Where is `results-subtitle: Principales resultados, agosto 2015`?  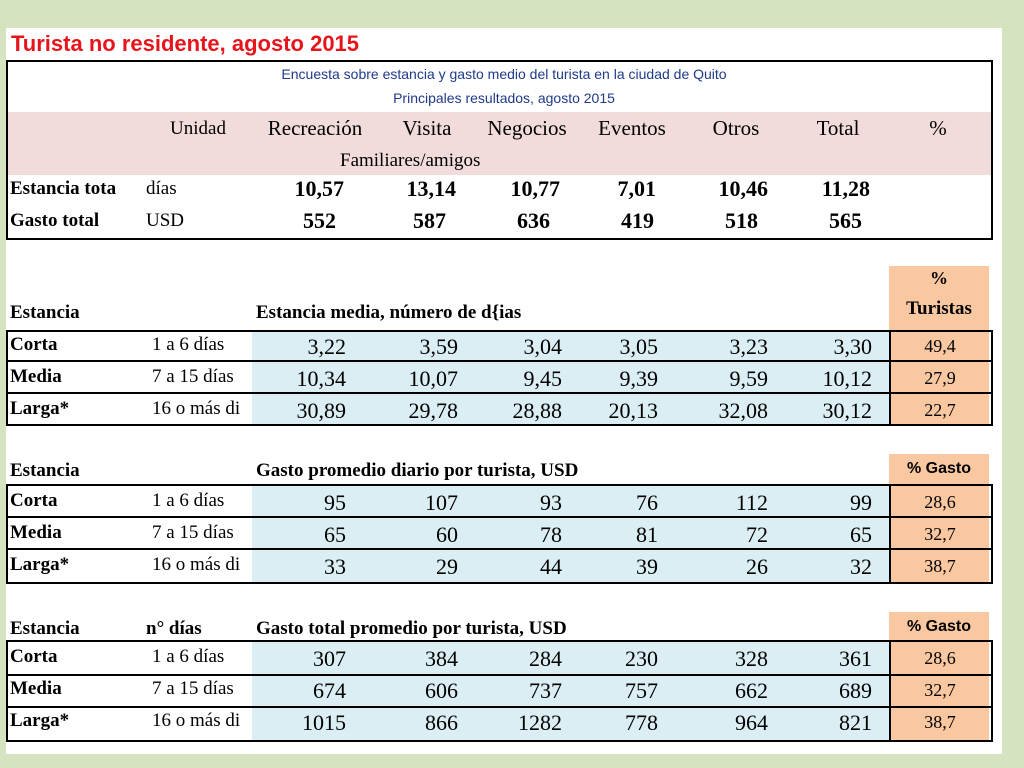 results-subtitle: Principales resultados, agosto 2015 is located at coordinates (504, 98).